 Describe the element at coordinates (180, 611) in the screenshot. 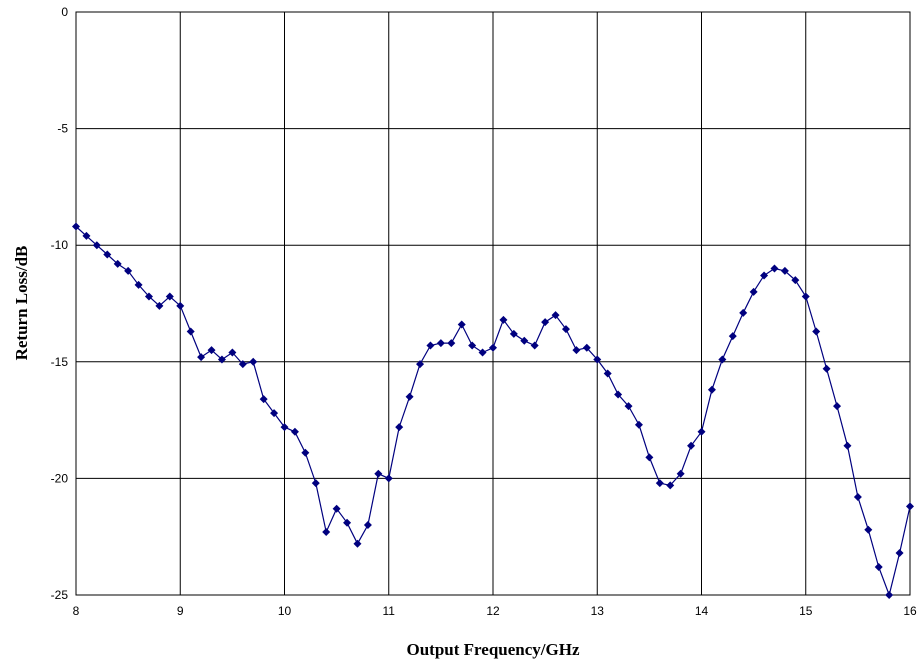

I see `x-tick-label: 9` at that location.